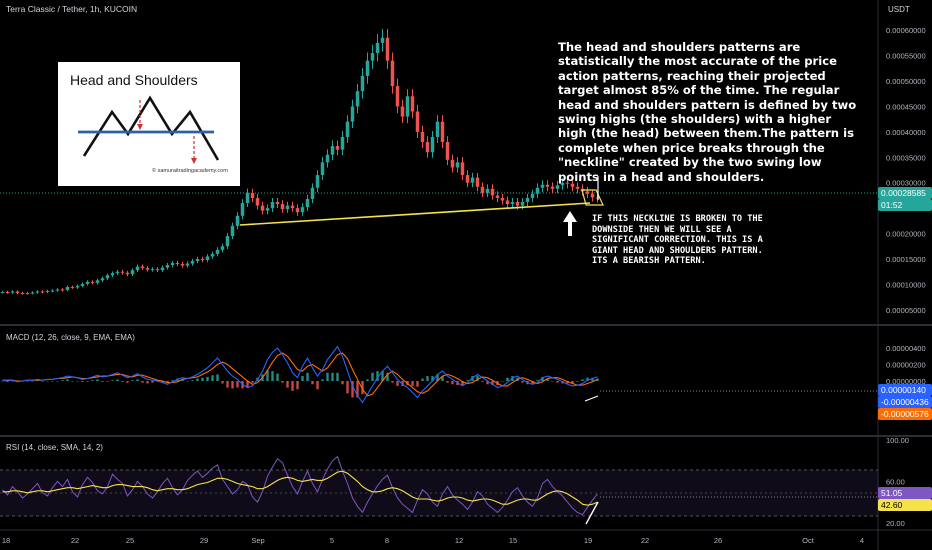 The width and height of the screenshot is (932, 550). Describe the element at coordinates (592, 197) in the screenshot. I see `pennant-drawing` at that location.